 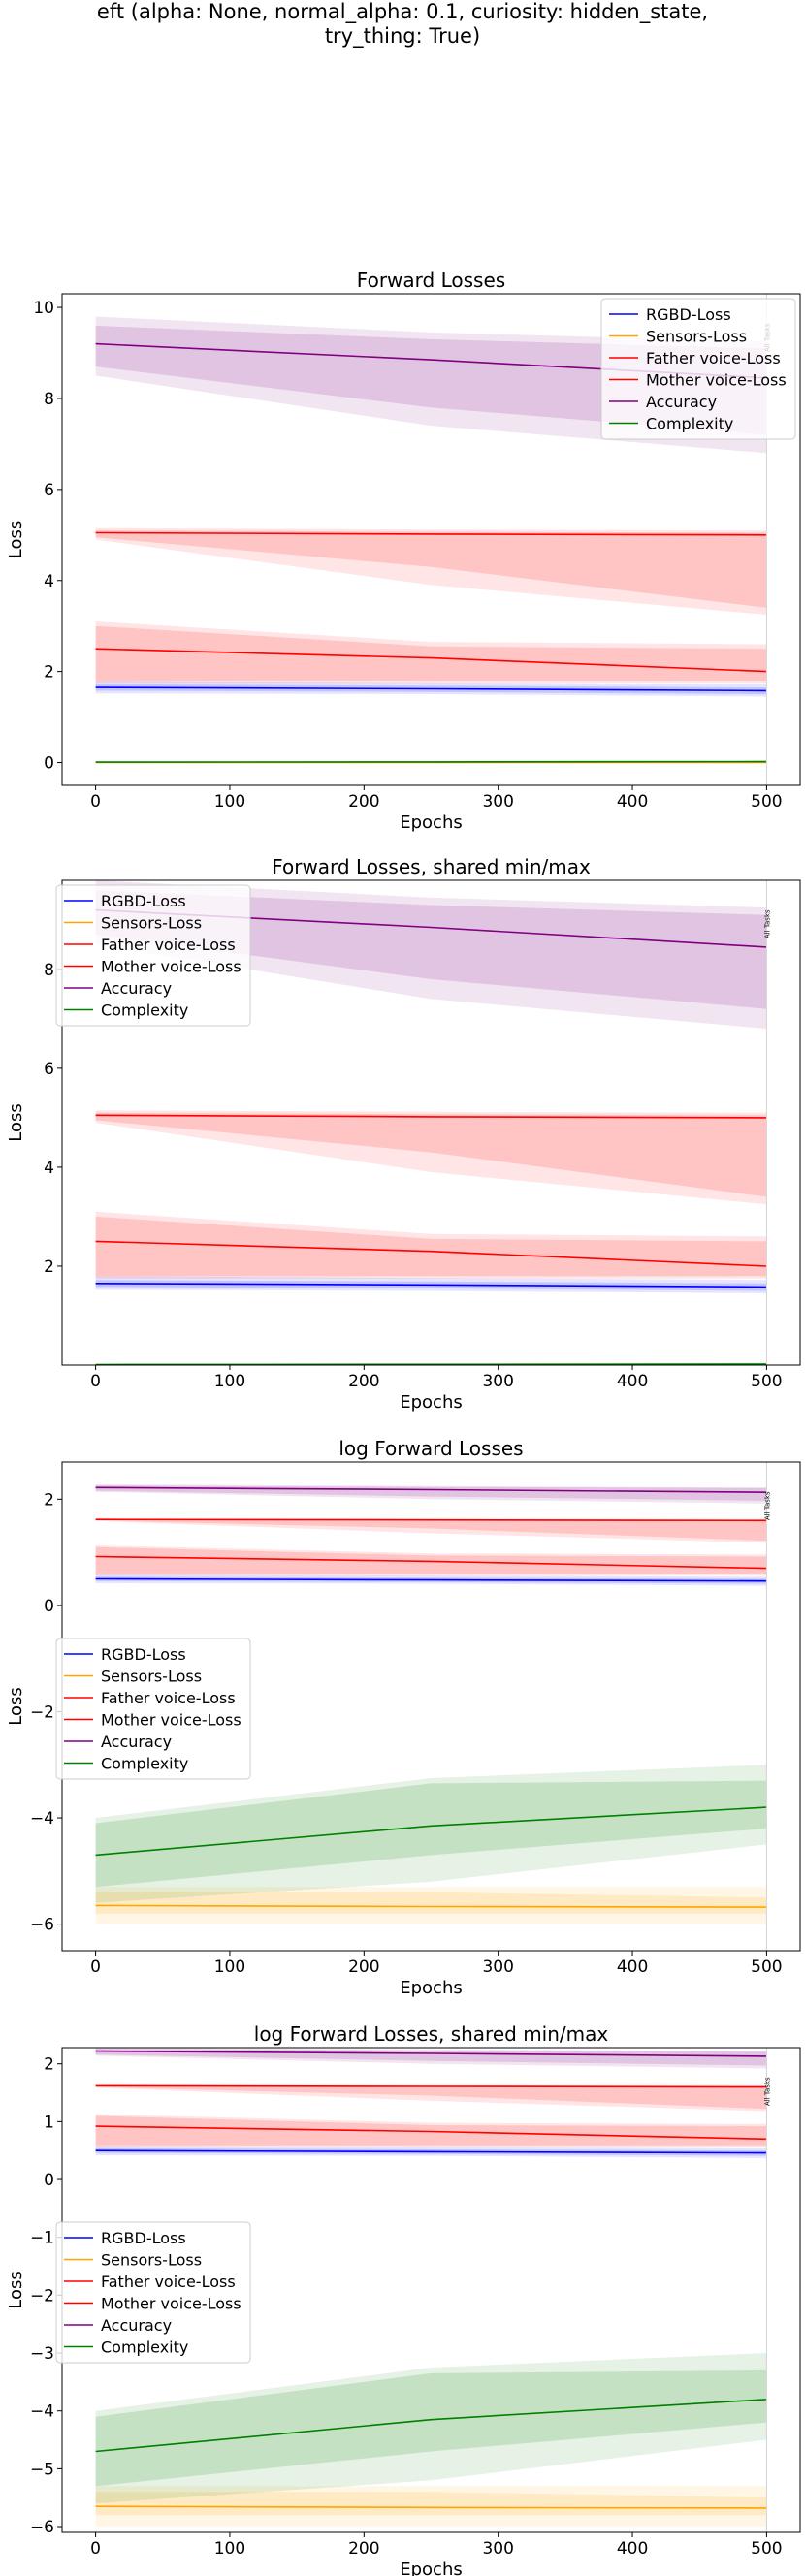 What do you see at coordinates (431, 2034) in the screenshot?
I see `chart-title: log Forward Losses, shared min/max` at bounding box center [431, 2034].